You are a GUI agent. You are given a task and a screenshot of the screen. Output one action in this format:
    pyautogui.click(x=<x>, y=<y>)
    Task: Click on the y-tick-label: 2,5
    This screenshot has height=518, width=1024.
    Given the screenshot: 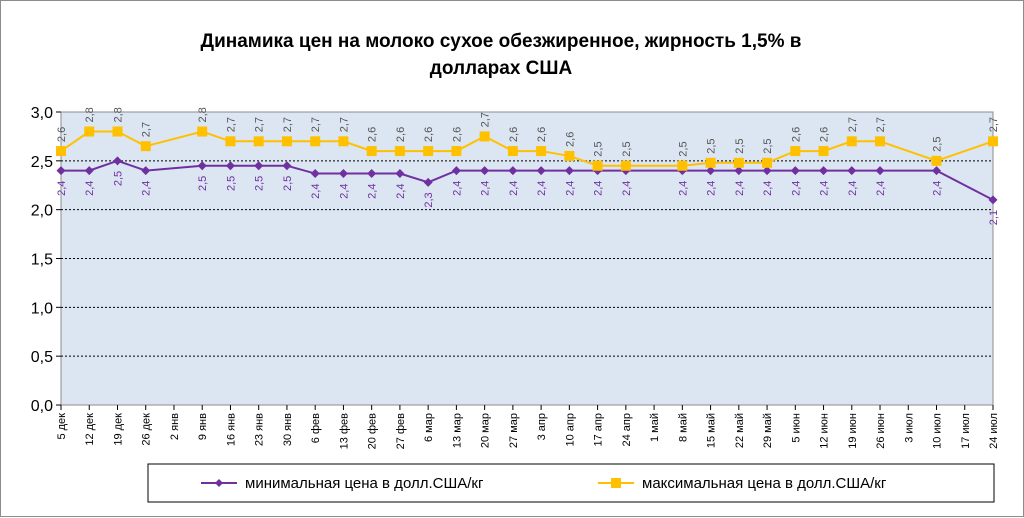 What is the action you would take?
    pyautogui.click(x=42, y=162)
    